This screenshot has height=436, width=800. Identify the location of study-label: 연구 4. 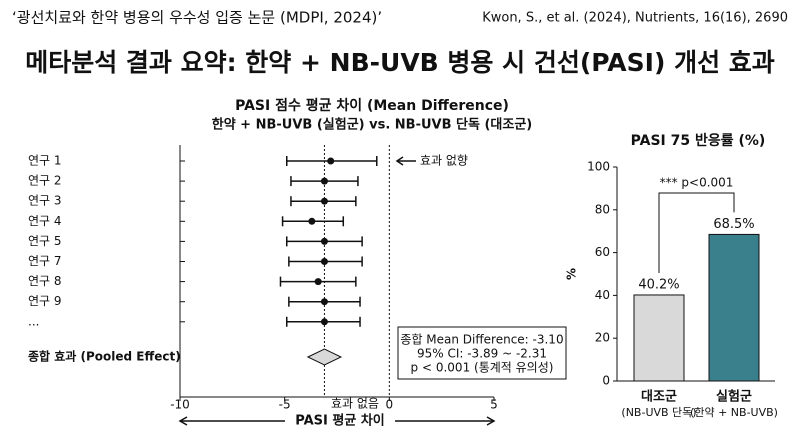
(45, 221).